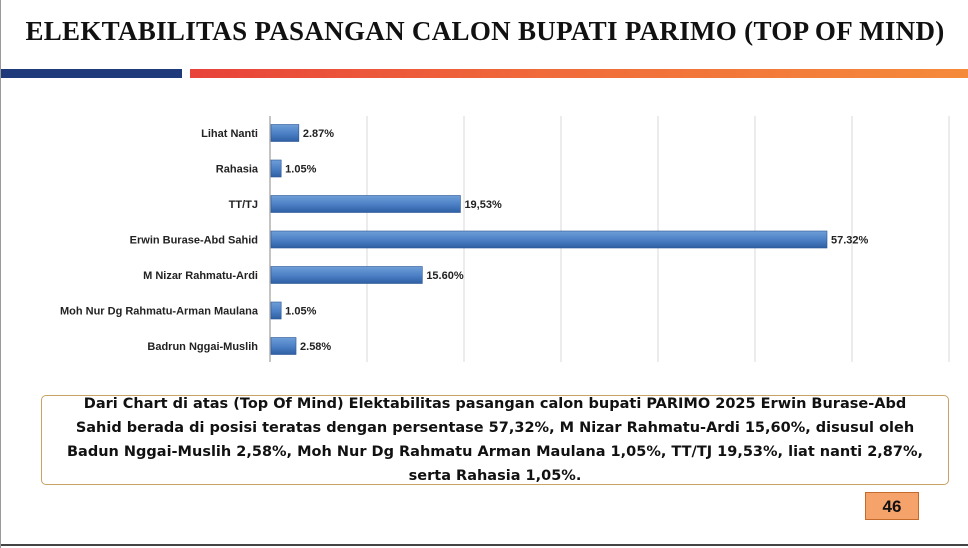 Image resolution: width=968 pixels, height=548 pixels. Describe the element at coordinates (243, 205) in the screenshot. I see `category-label: TT/TJ` at that location.